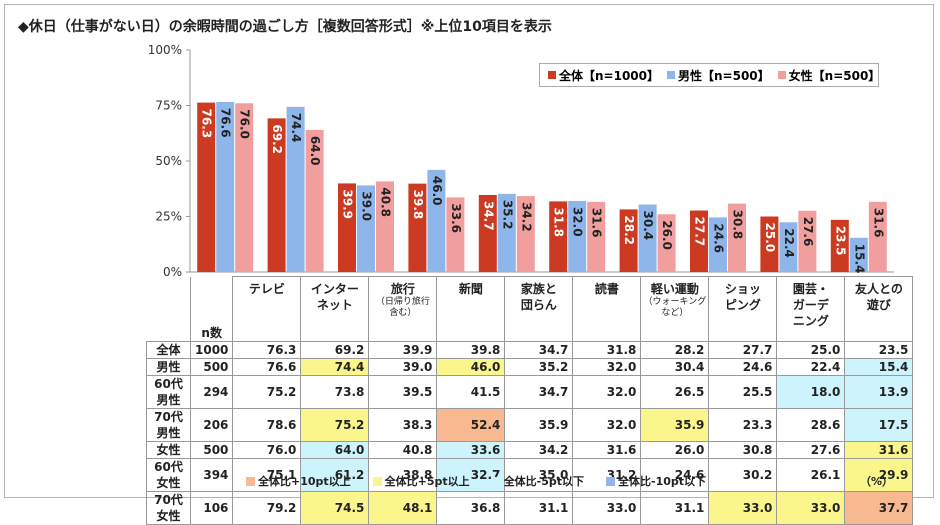  Describe the element at coordinates (743, 309) in the screenshot. I see `category-header: ショッ ピング` at that location.